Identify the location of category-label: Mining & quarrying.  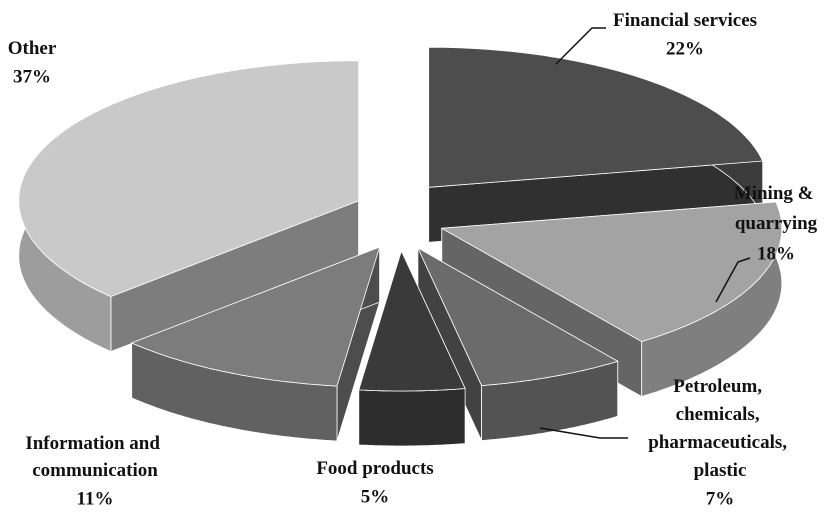
(776, 208).